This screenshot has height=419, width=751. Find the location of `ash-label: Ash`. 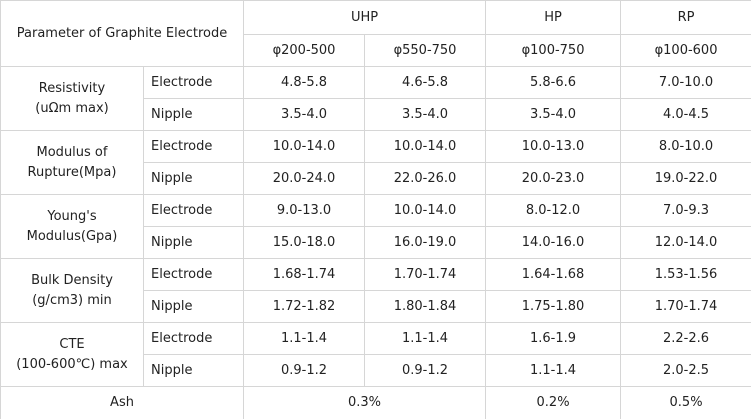

ash-label: Ash is located at coordinates (122, 402).